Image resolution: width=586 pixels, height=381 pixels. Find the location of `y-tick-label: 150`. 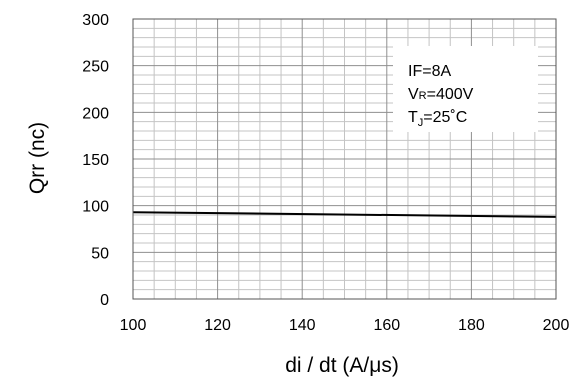

y-tick-label: 150 is located at coordinates (95, 160).